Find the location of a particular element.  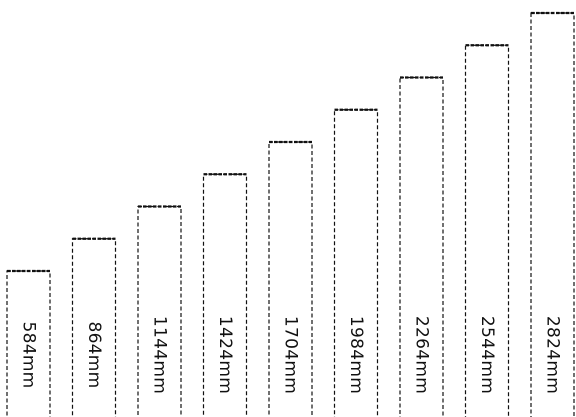

bar-2264mm: 2264mm is located at coordinates (421, 246).